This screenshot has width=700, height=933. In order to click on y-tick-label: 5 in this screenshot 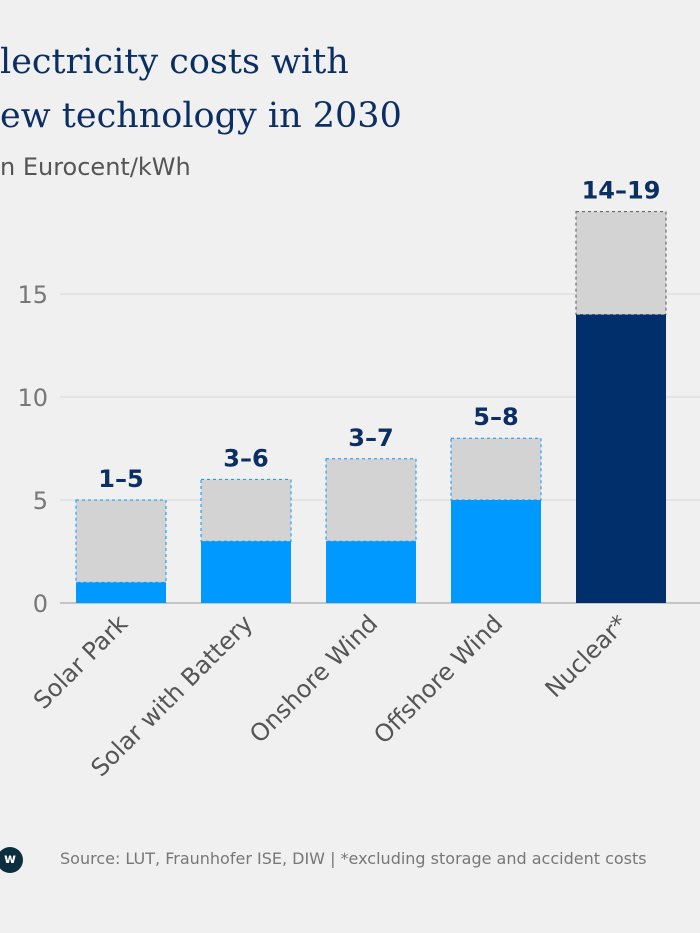, I will do `click(40, 501)`.